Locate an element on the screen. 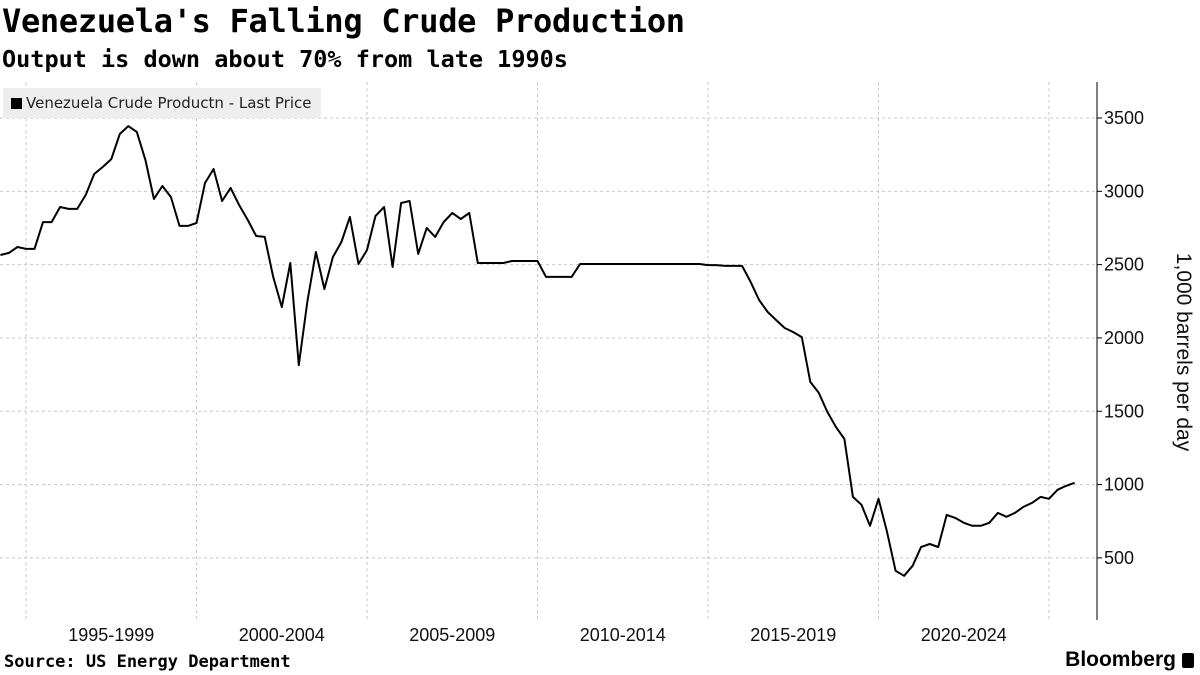 This screenshot has height=675, width=1200. x-tick-label: 2005-2009 is located at coordinates (452, 635).